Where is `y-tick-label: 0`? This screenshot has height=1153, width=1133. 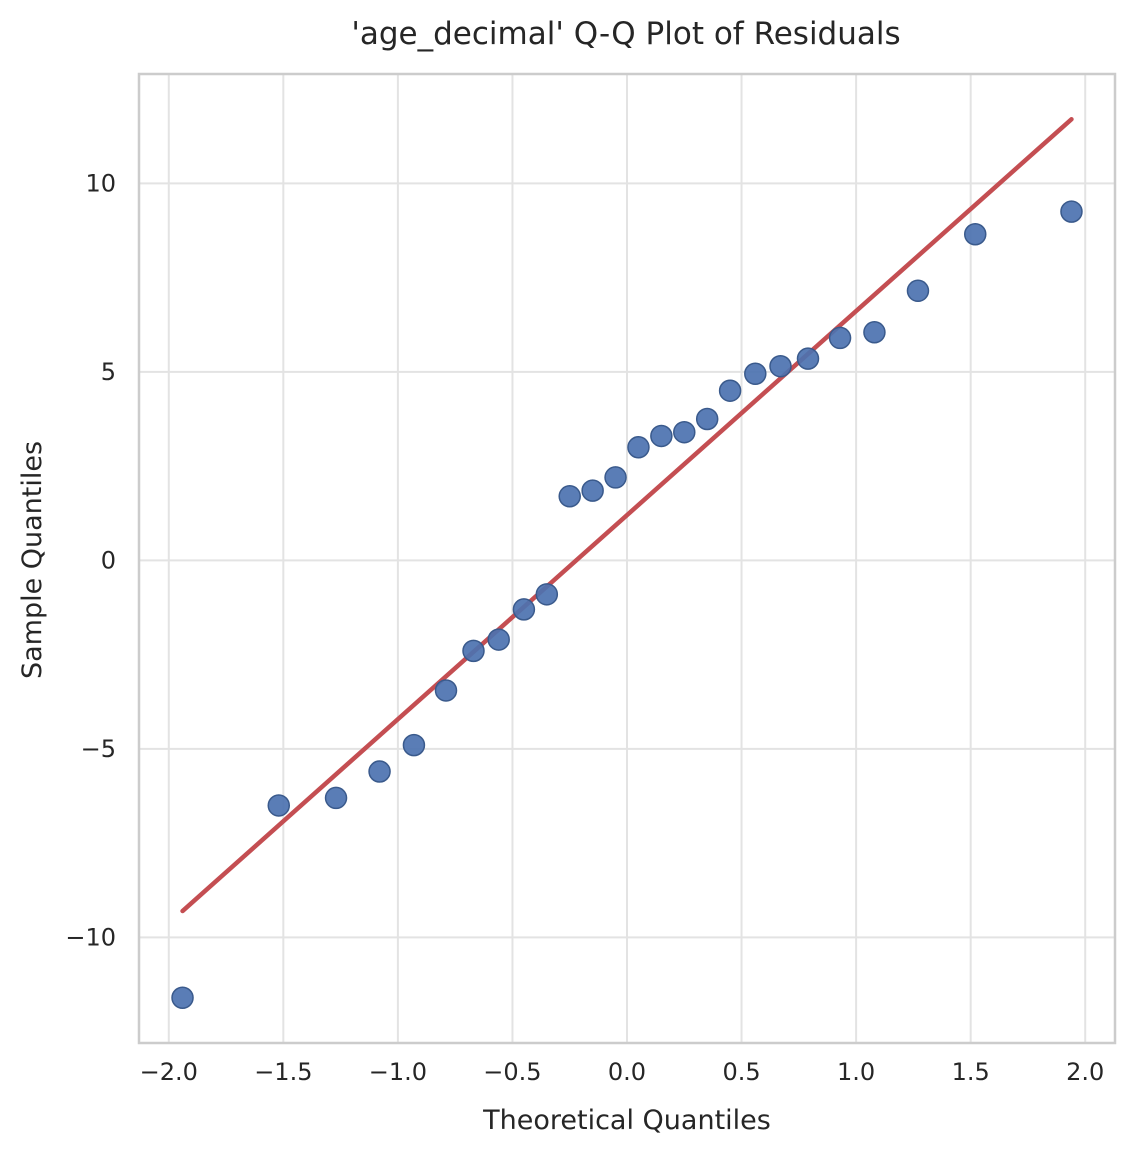 y-tick-label: 0 is located at coordinates (108, 560).